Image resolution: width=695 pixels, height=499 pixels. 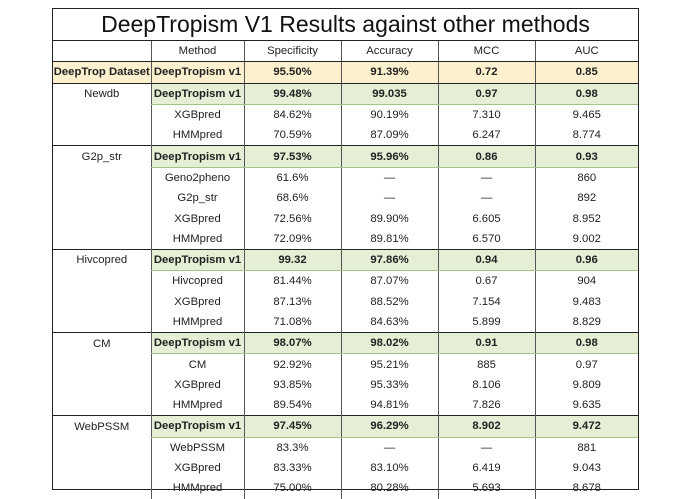 What do you see at coordinates (586, 239) in the screenshot?
I see `auc-cell: 9.002` at bounding box center [586, 239].